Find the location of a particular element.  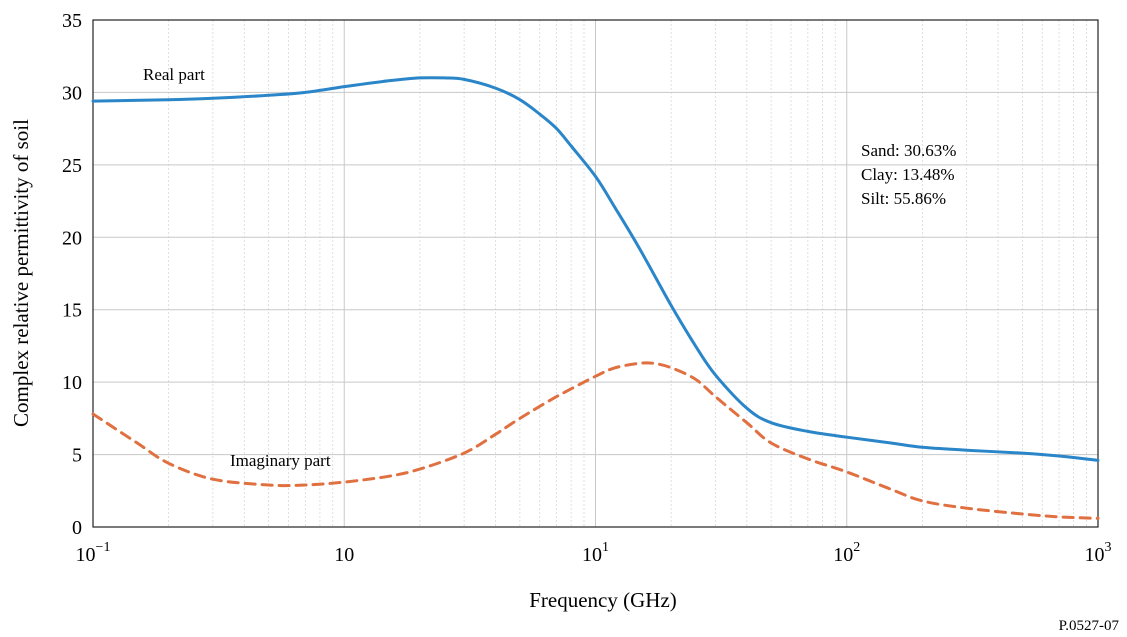

imaginary-part-label: Imaginary part is located at coordinates (280, 460).